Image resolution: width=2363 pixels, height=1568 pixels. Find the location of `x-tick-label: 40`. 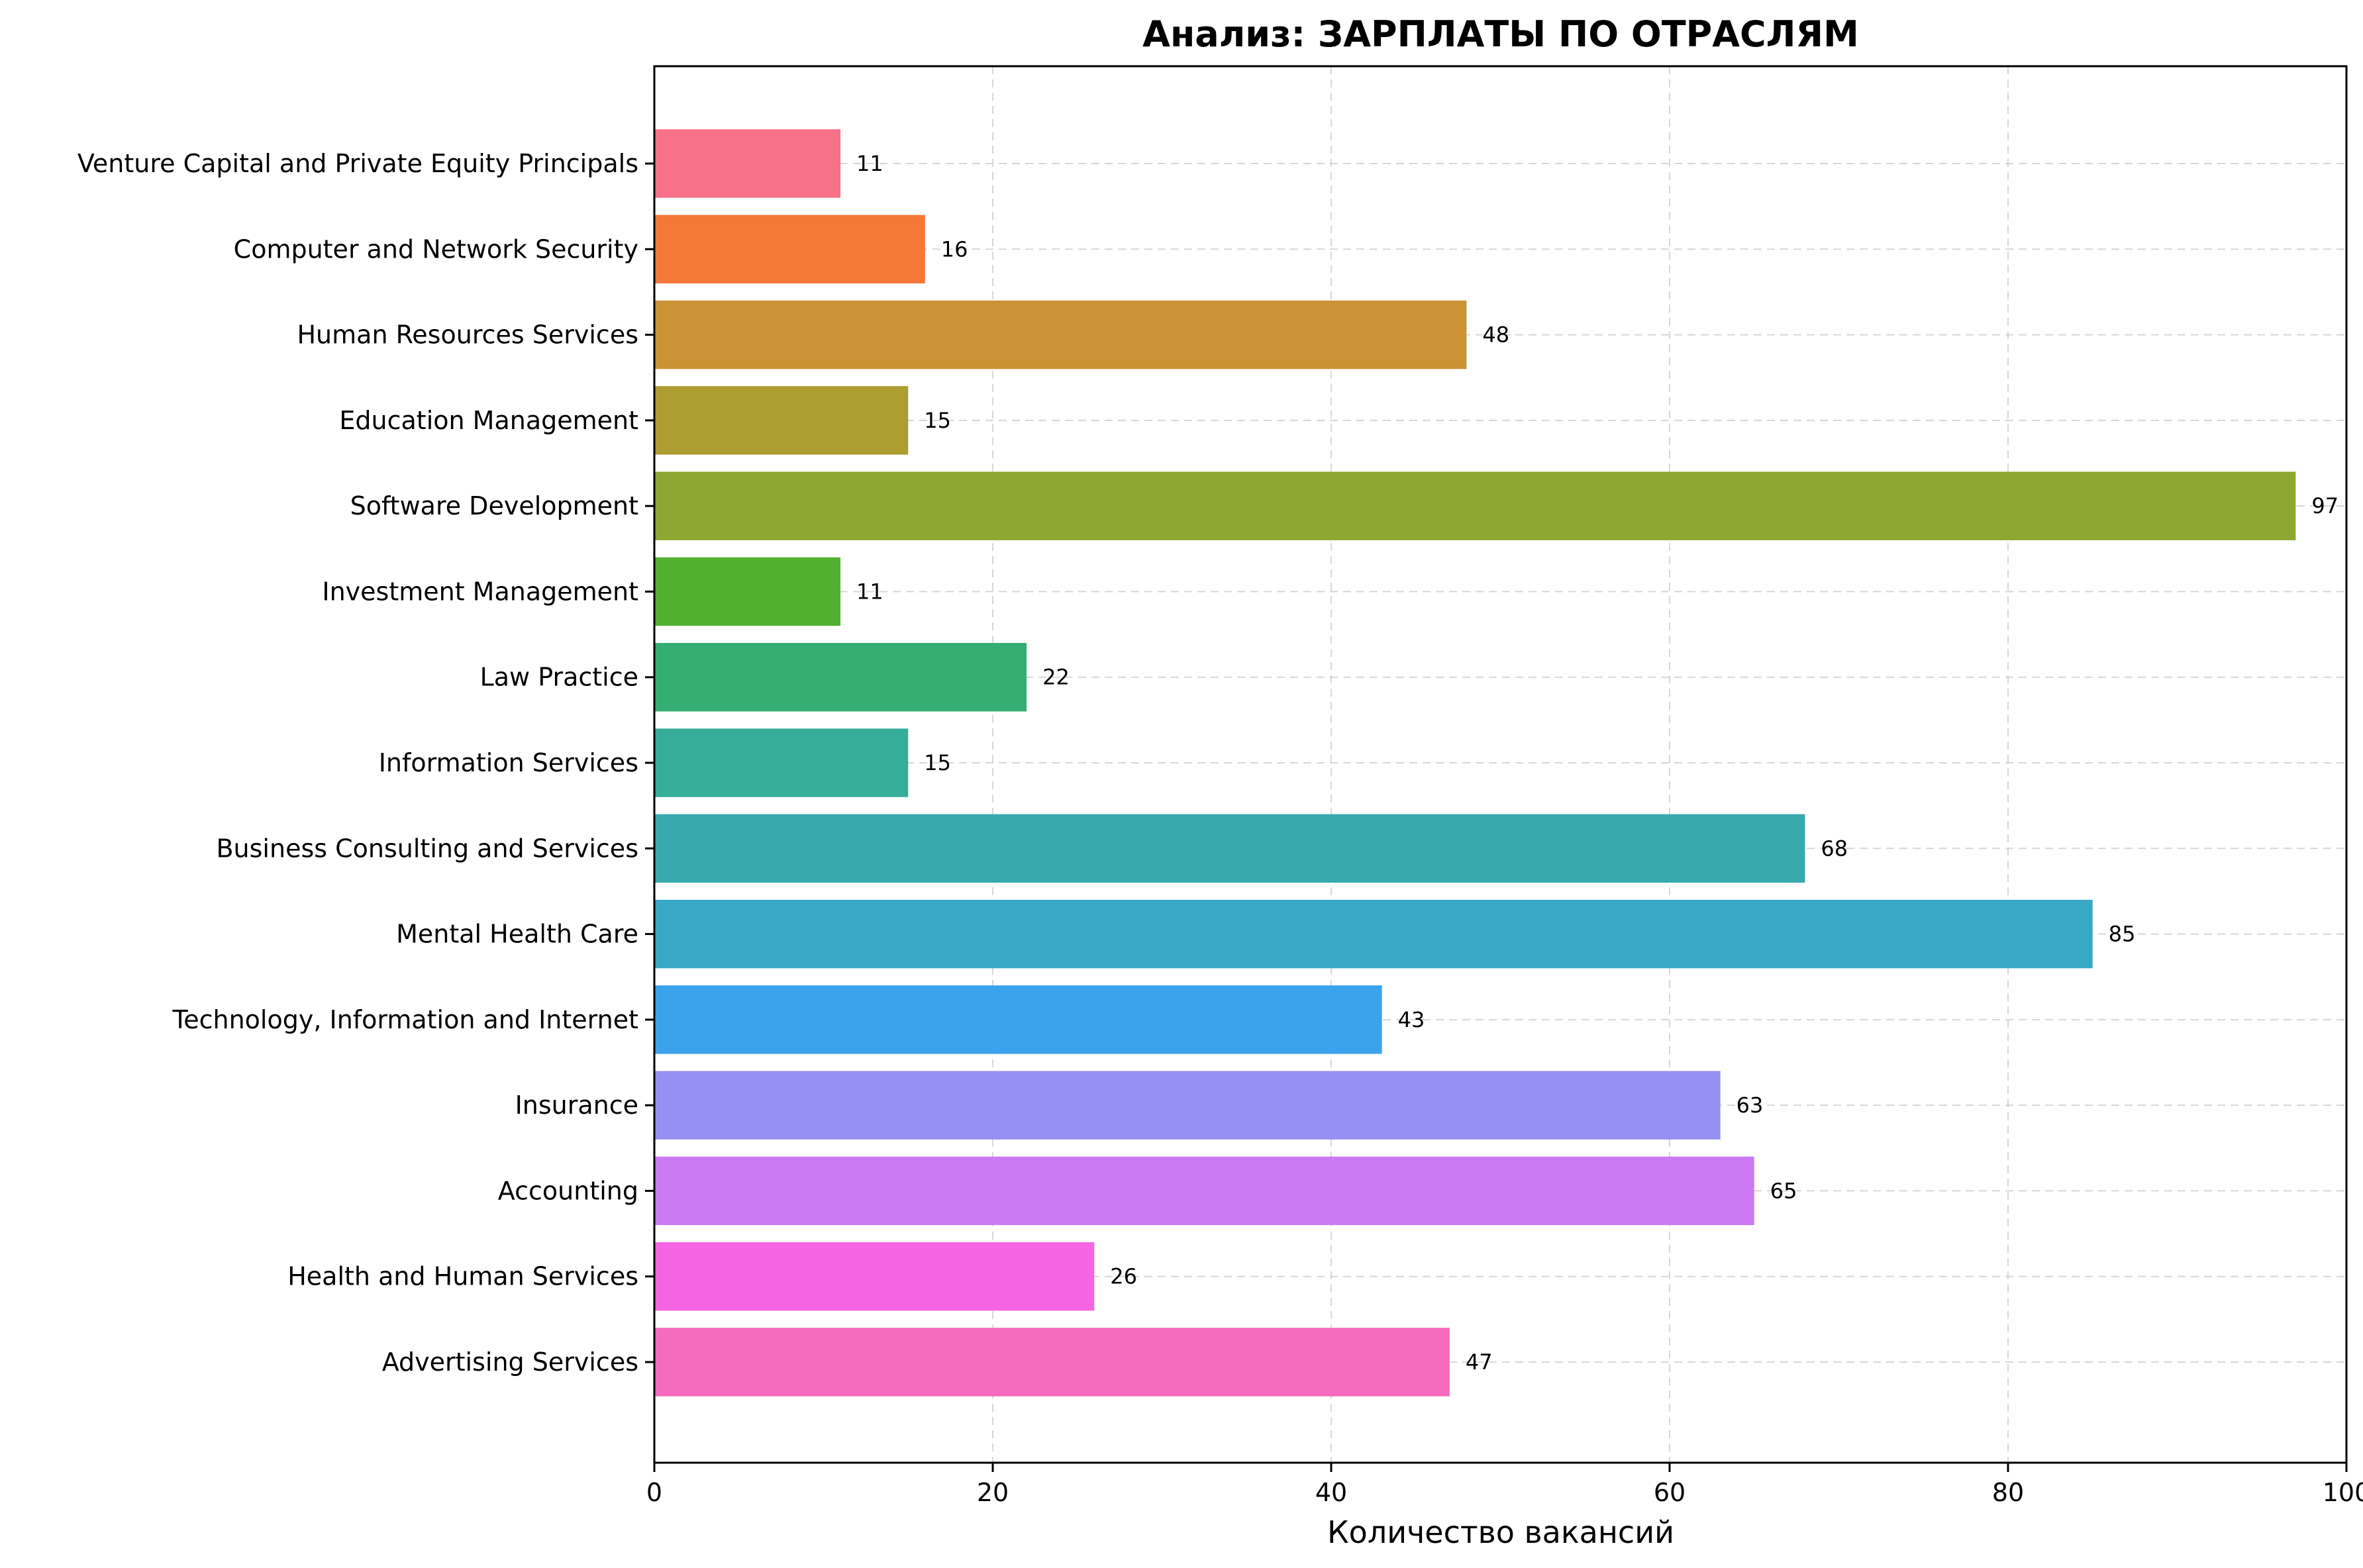

x-tick-label: 40 is located at coordinates (1331, 1492).